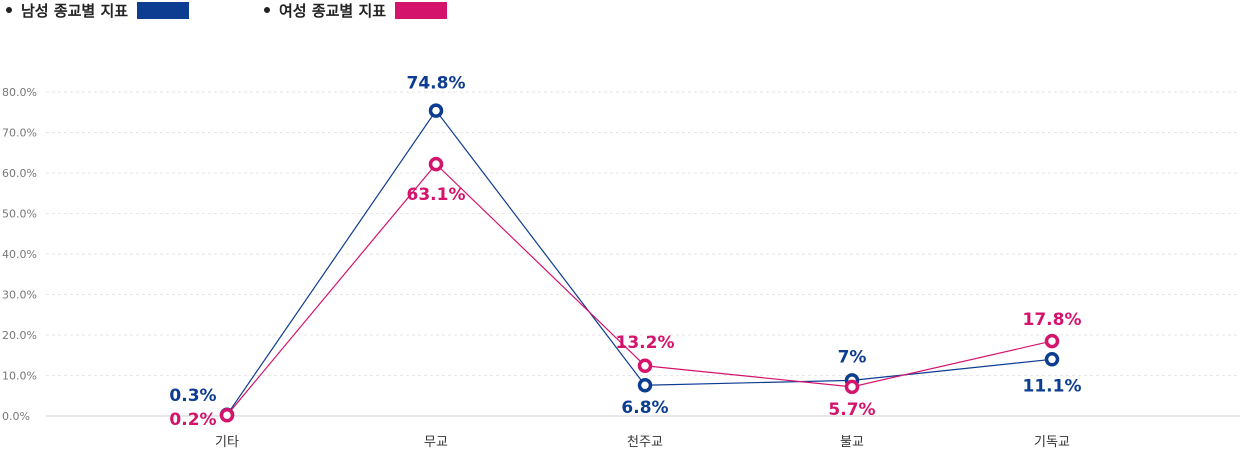  What do you see at coordinates (852, 442) in the screenshot?
I see `x-tick-label: 불교` at bounding box center [852, 442].